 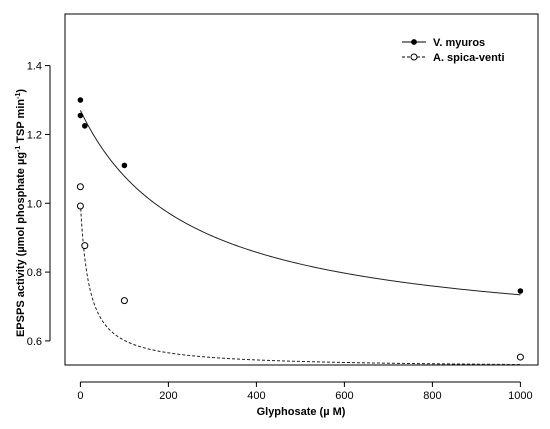 What do you see at coordinates (18, 96) in the screenshot?
I see `y-axis-title-sup-2: -1` at bounding box center [18, 96].